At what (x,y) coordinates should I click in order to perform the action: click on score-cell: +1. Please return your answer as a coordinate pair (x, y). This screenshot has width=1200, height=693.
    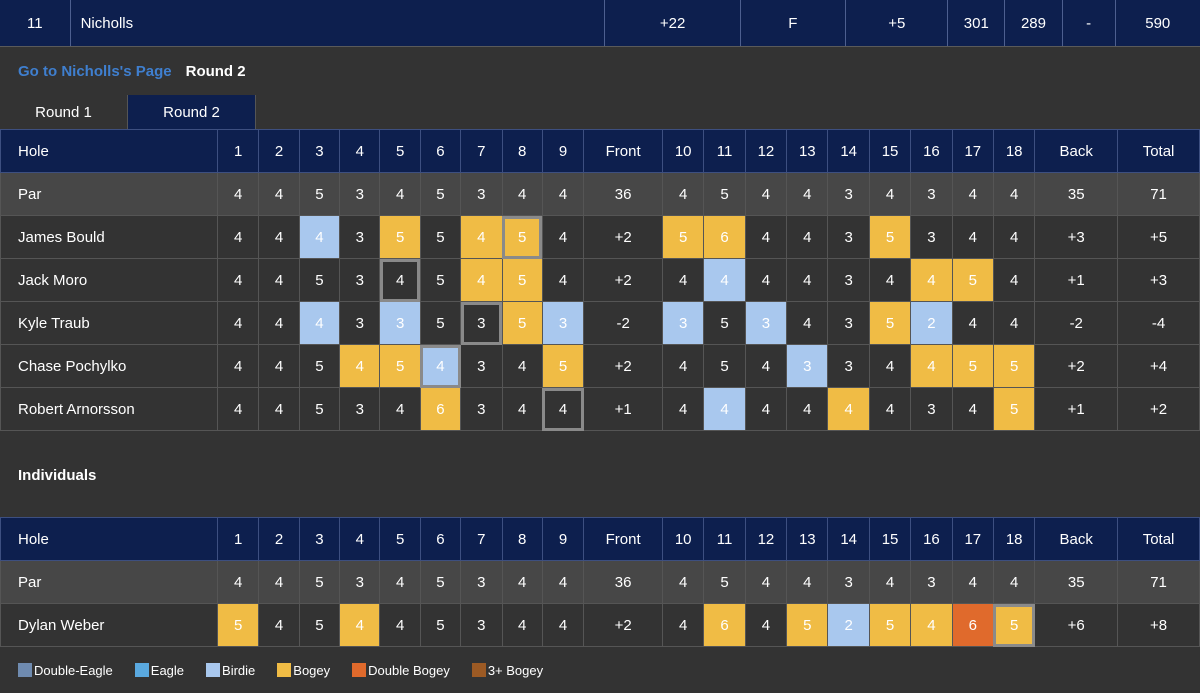
    Looking at the image, I should click on (623, 409).